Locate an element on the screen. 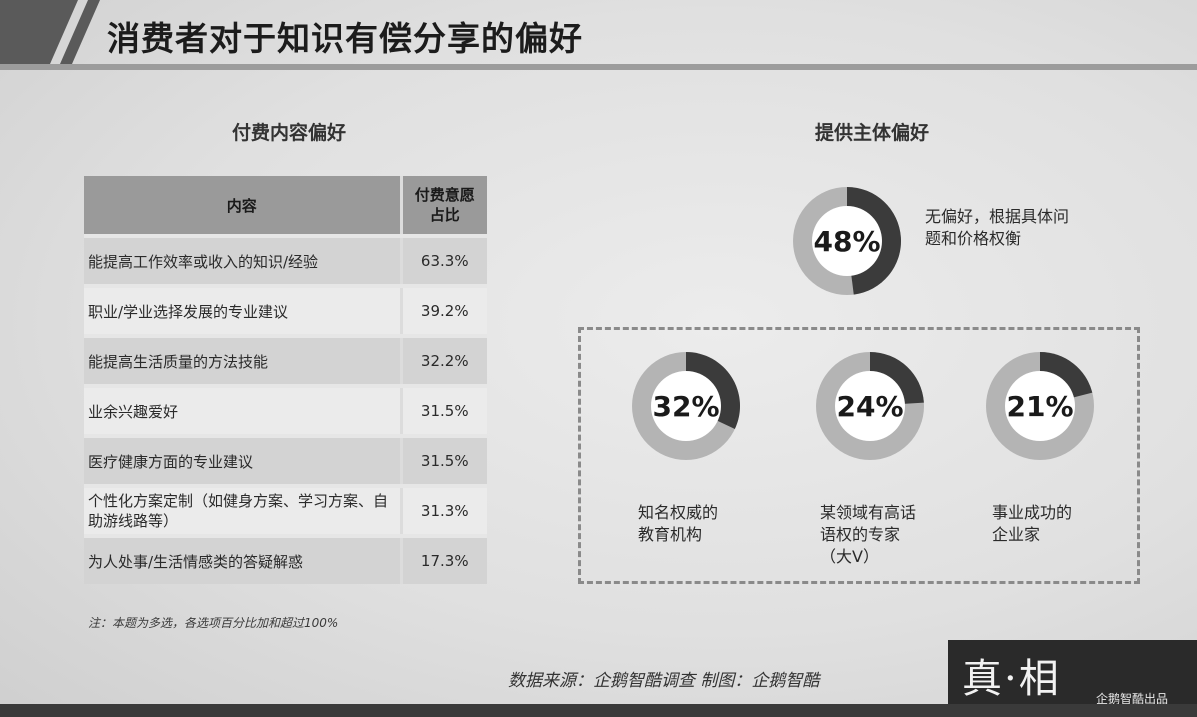 The image size is (1197, 717). donut-chart-education-institution: 32% is located at coordinates (686, 406).